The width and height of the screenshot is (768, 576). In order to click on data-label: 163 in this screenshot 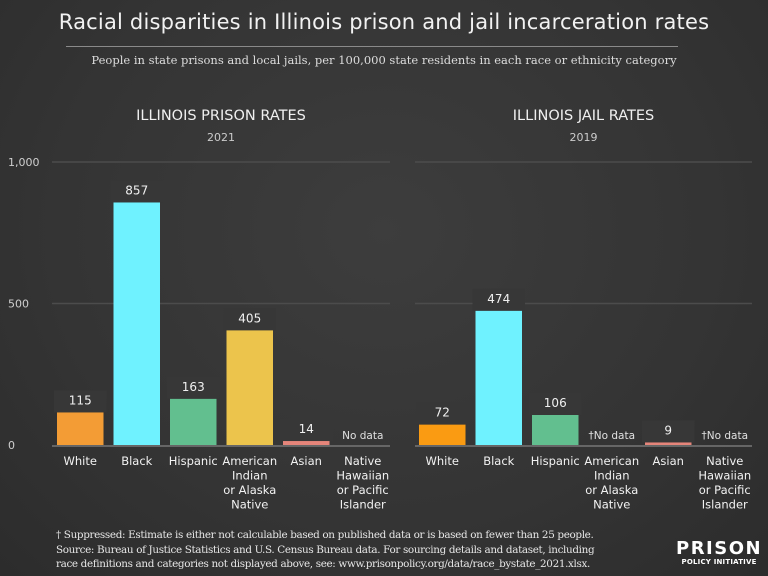, I will do `click(193, 387)`.